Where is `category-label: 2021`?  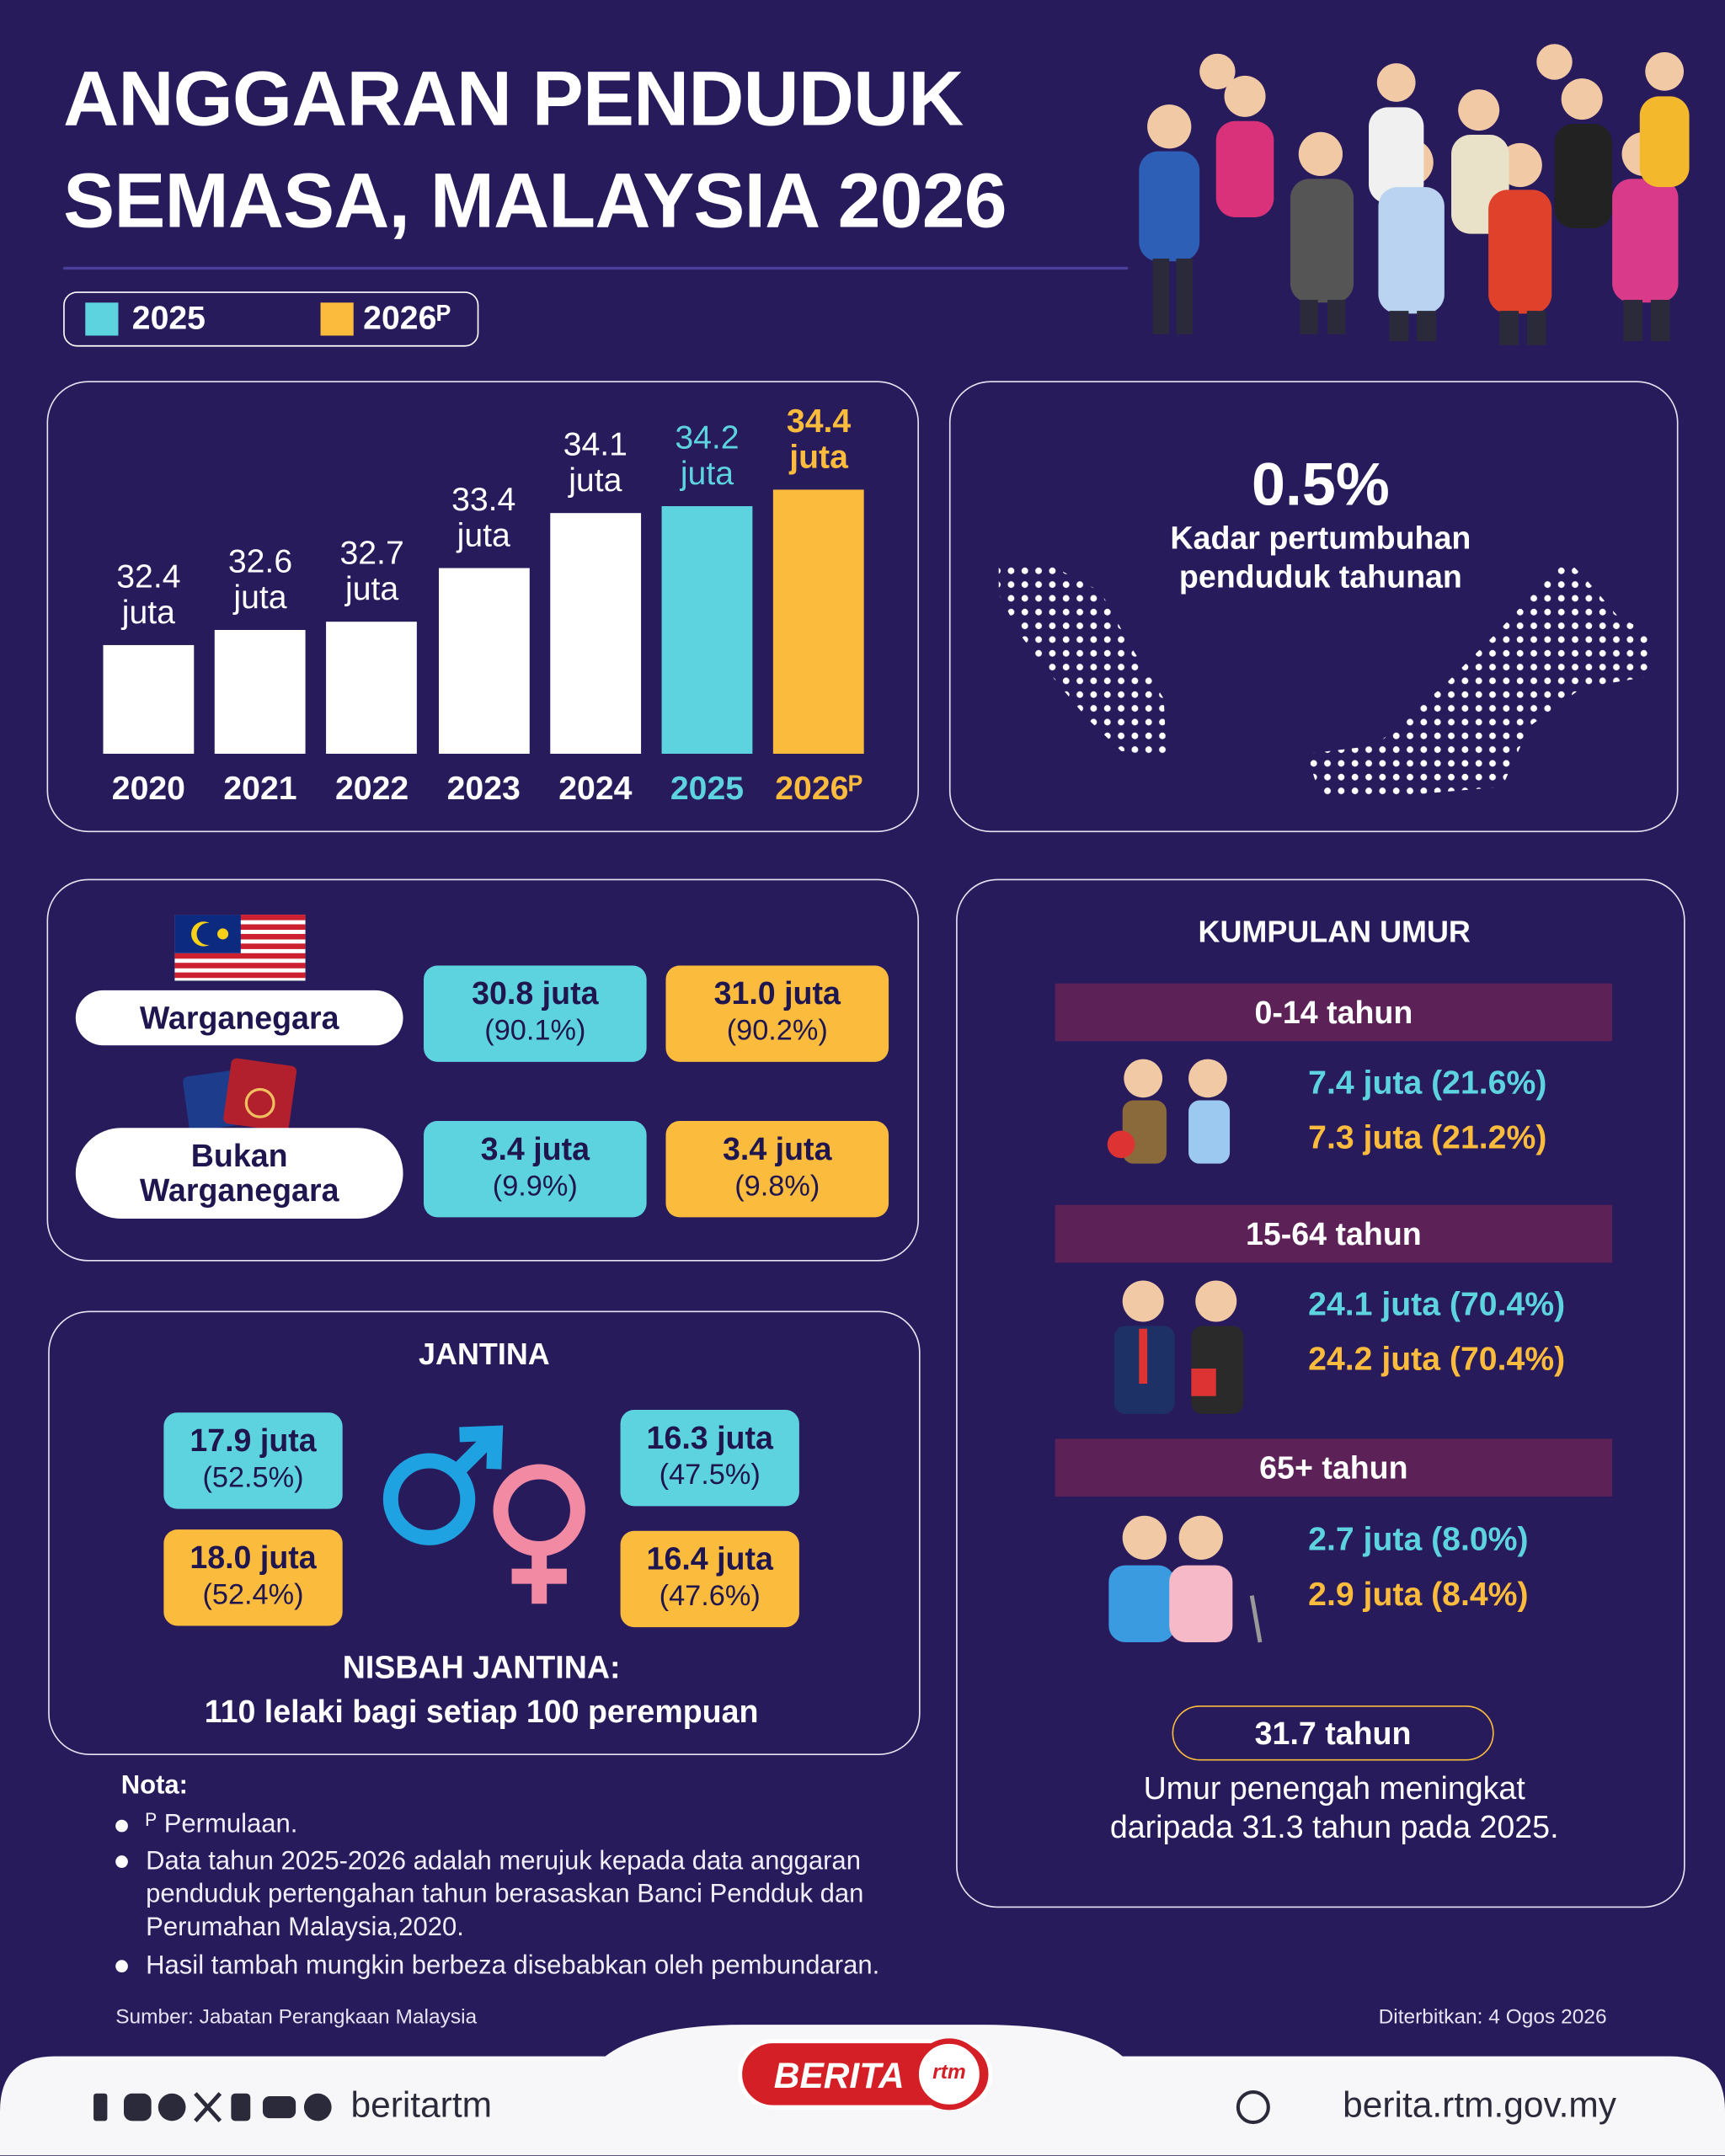 category-label: 2021 is located at coordinates (260, 789).